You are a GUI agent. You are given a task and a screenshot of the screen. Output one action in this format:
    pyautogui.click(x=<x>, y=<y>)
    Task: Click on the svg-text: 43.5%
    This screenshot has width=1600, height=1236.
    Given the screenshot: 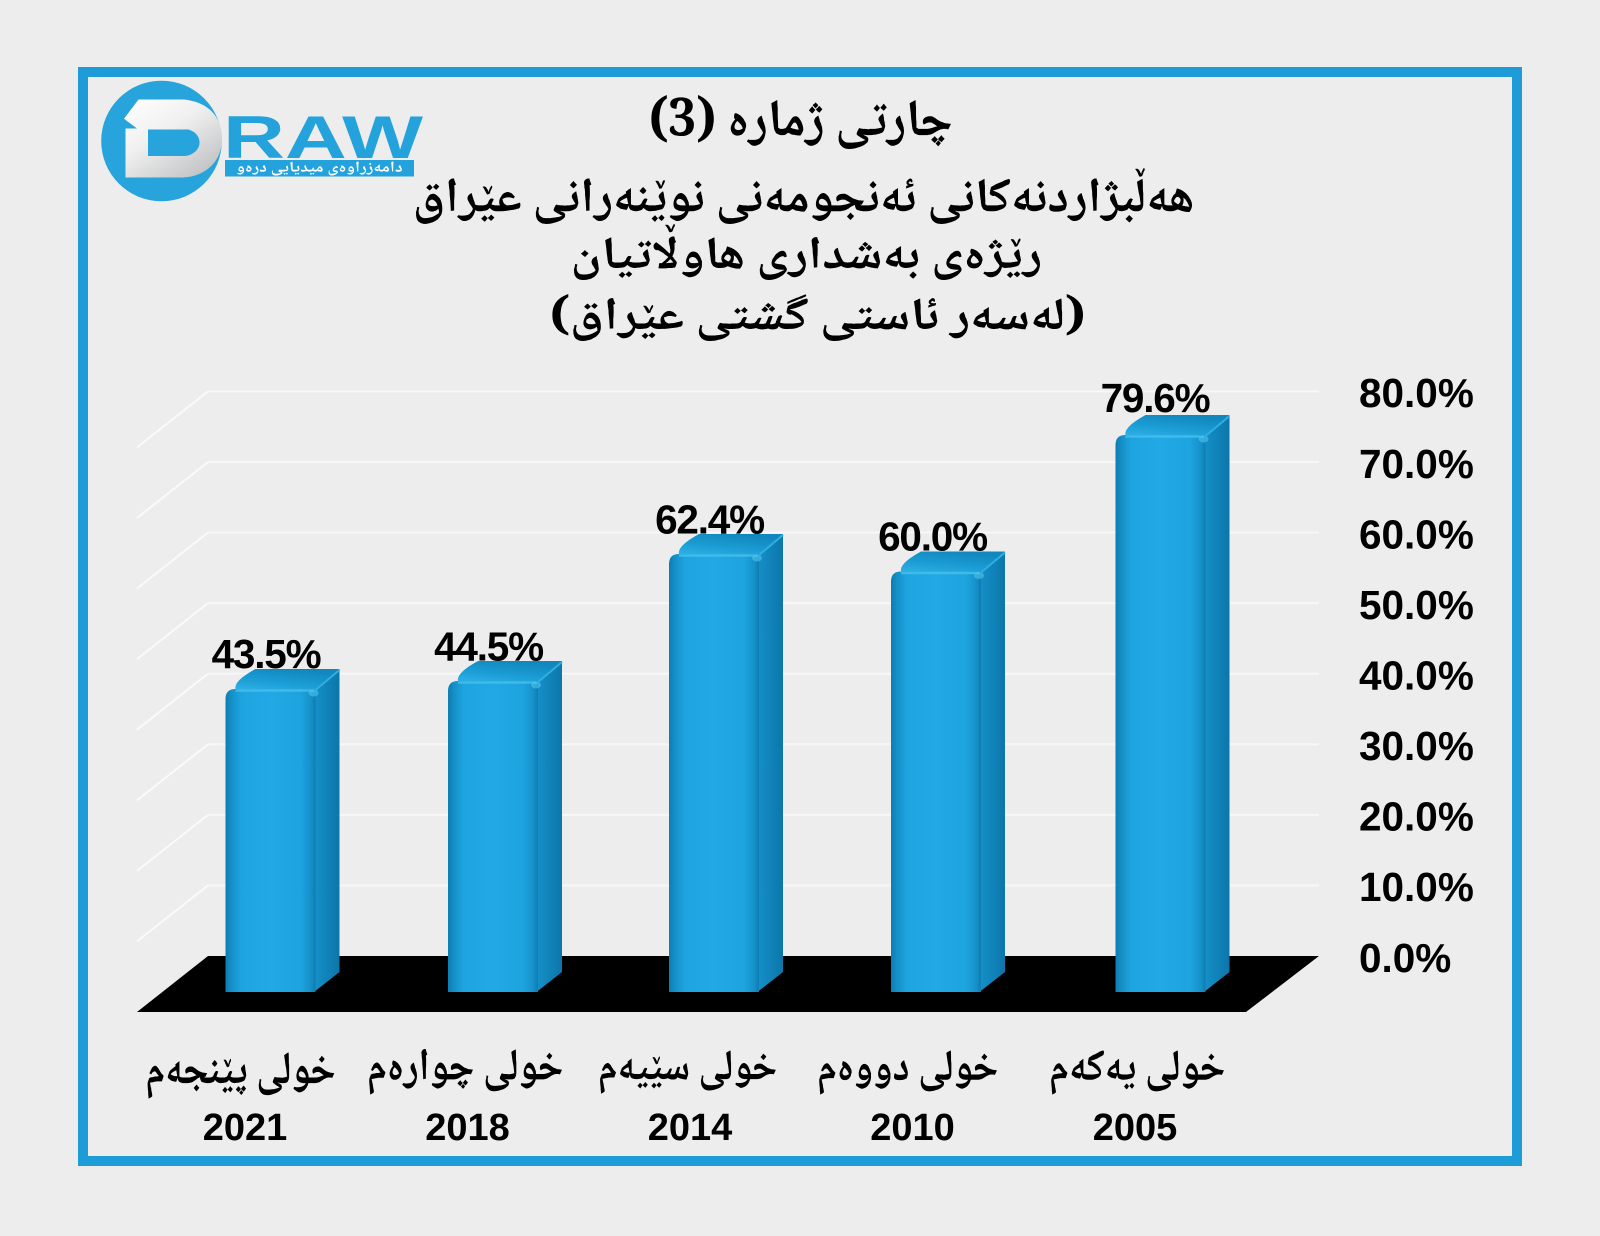 What is the action you would take?
    pyautogui.click(x=266, y=654)
    